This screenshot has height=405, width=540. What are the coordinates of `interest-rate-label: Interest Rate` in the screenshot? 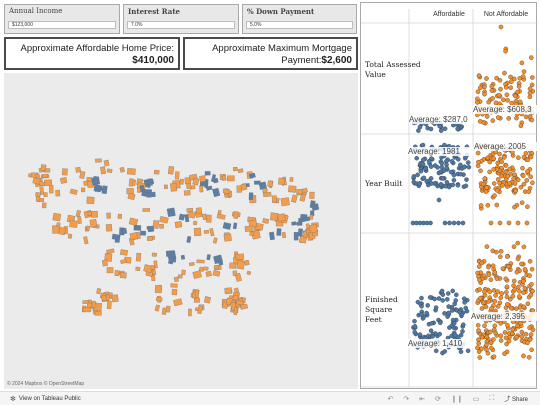 It's located at (154, 11).